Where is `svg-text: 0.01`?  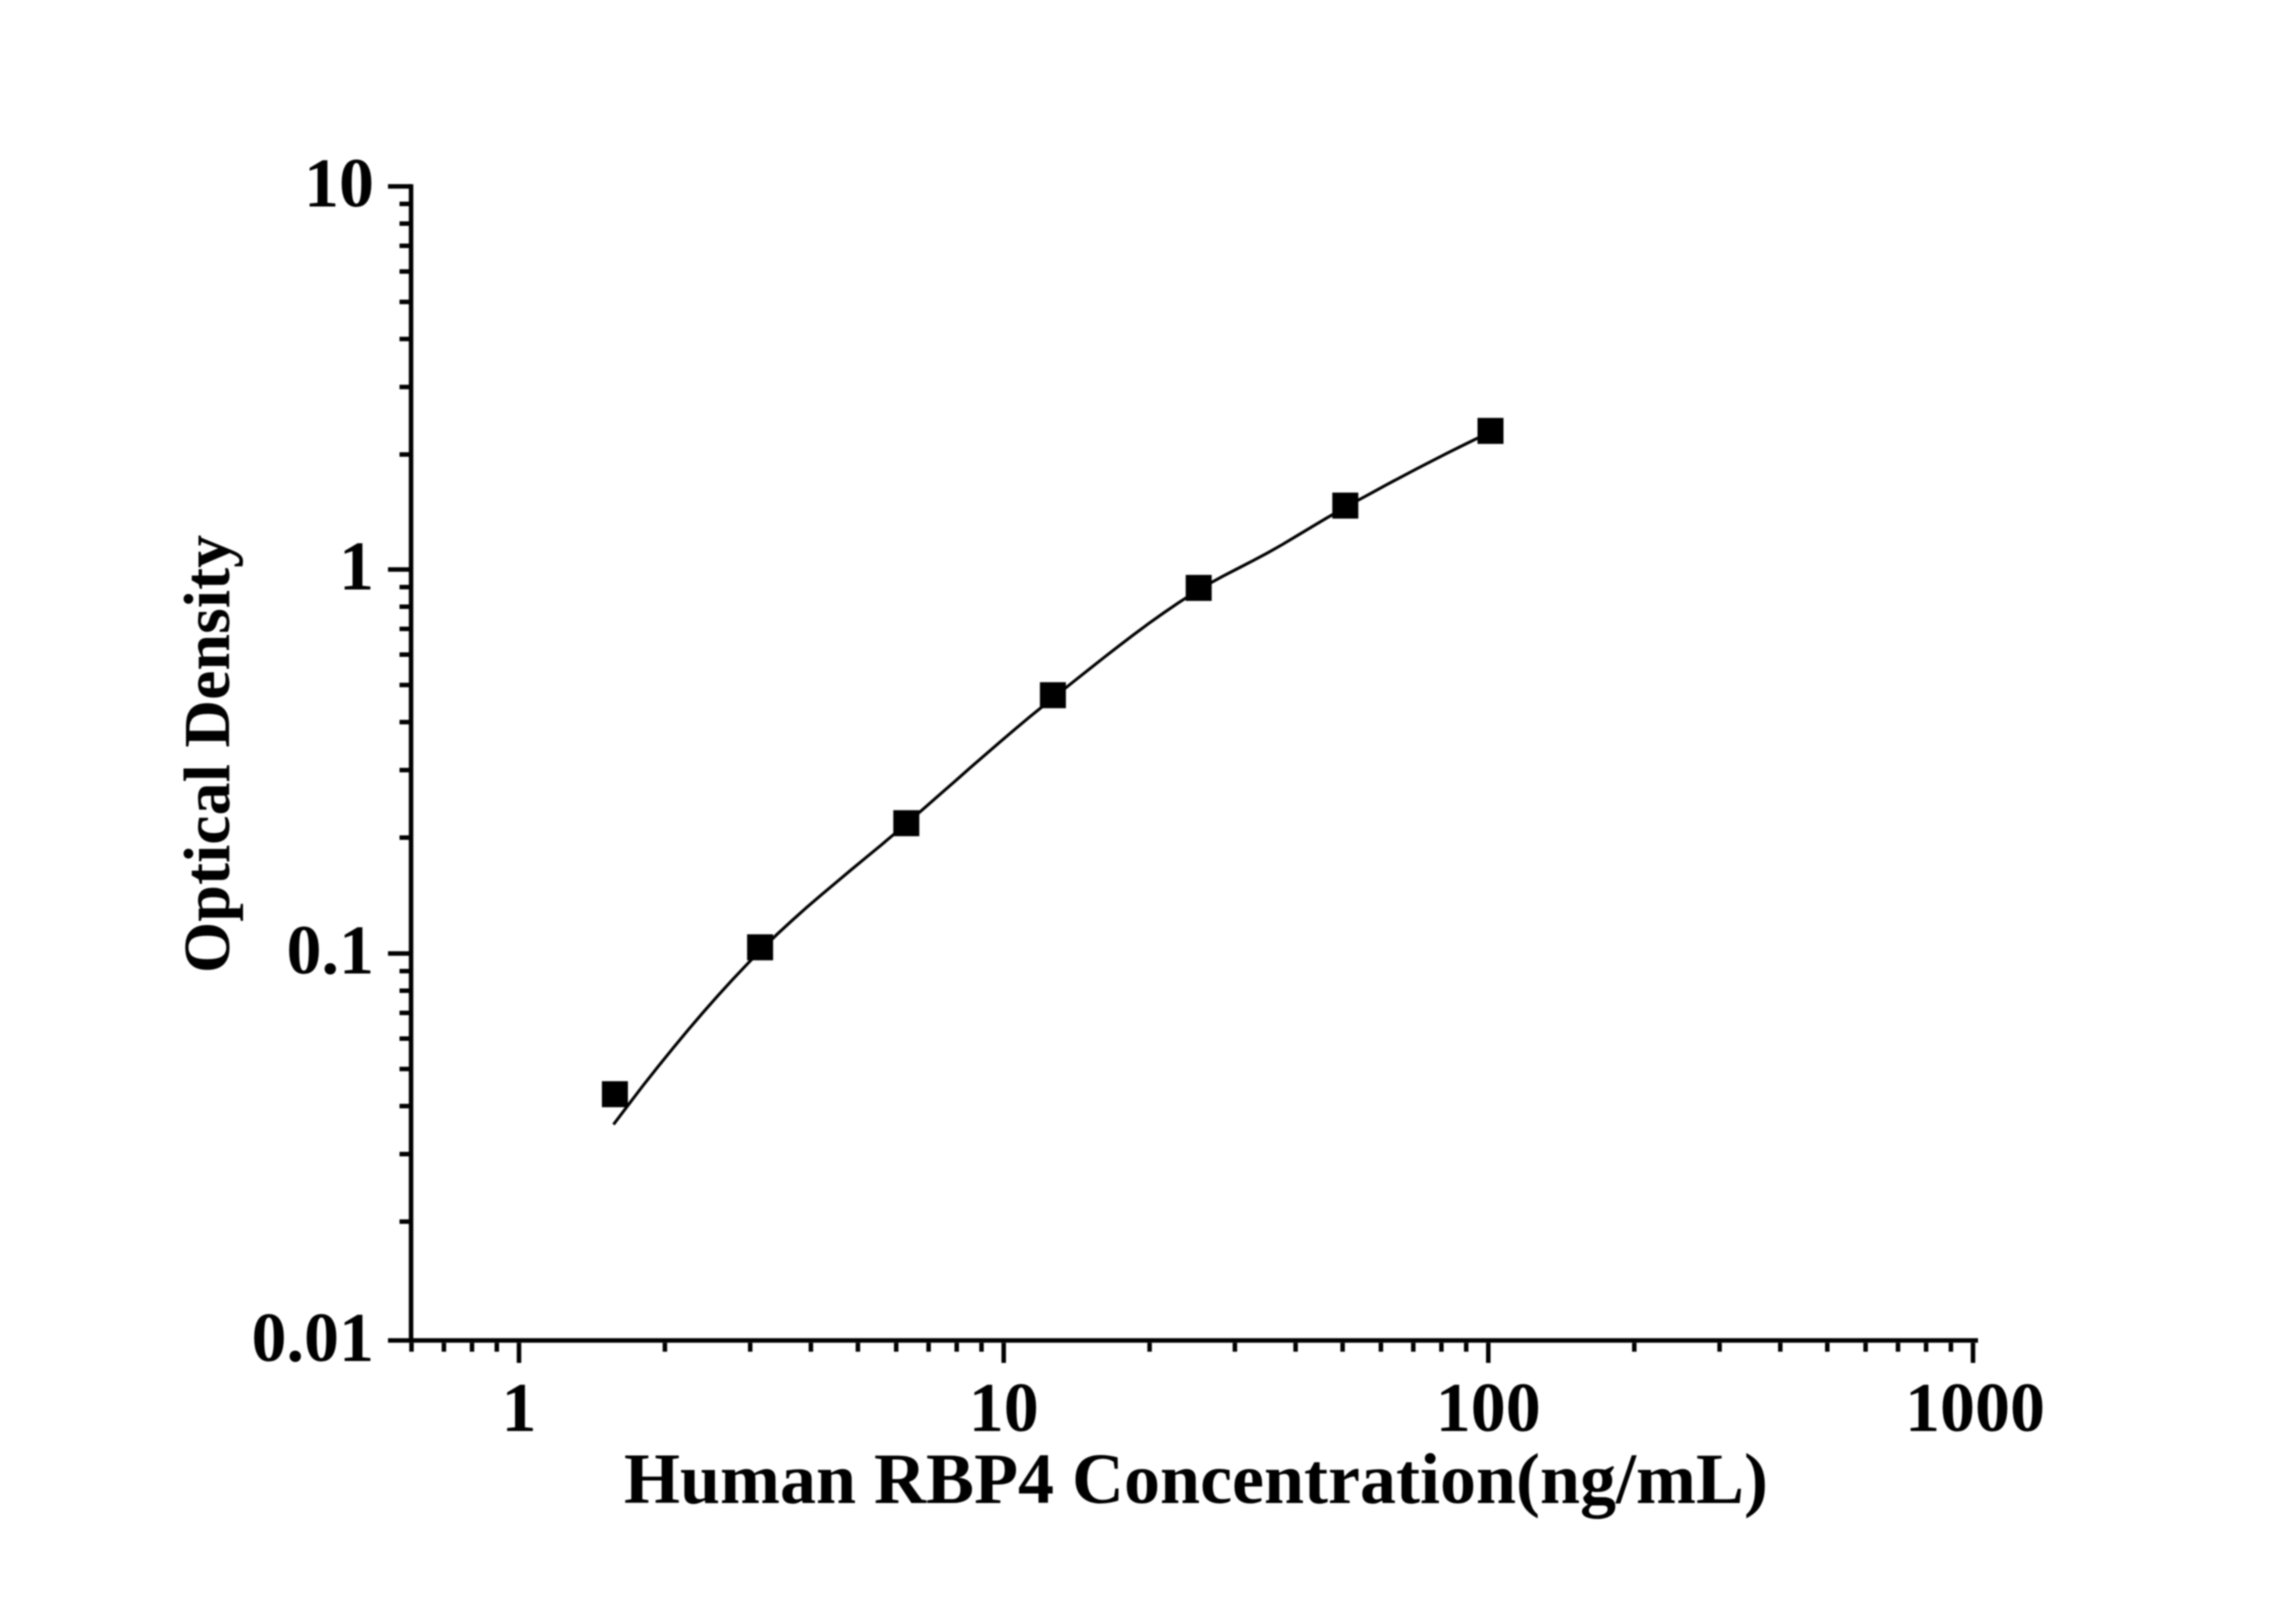
svg-text: 0.01 is located at coordinates (313, 1338).